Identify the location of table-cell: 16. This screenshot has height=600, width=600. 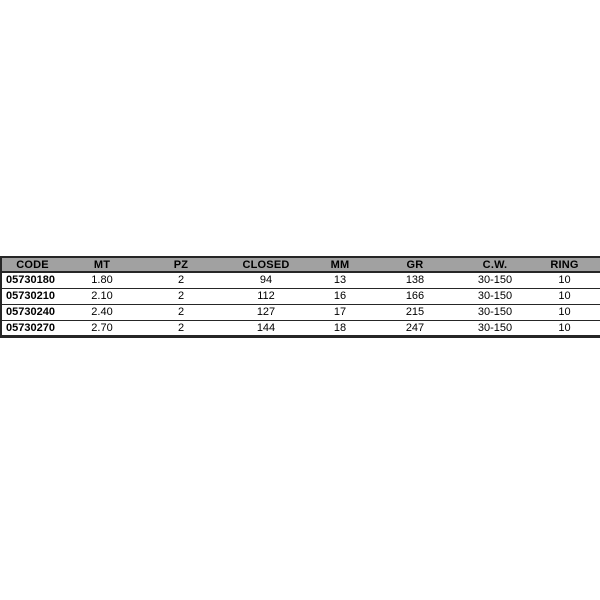
(340, 296).